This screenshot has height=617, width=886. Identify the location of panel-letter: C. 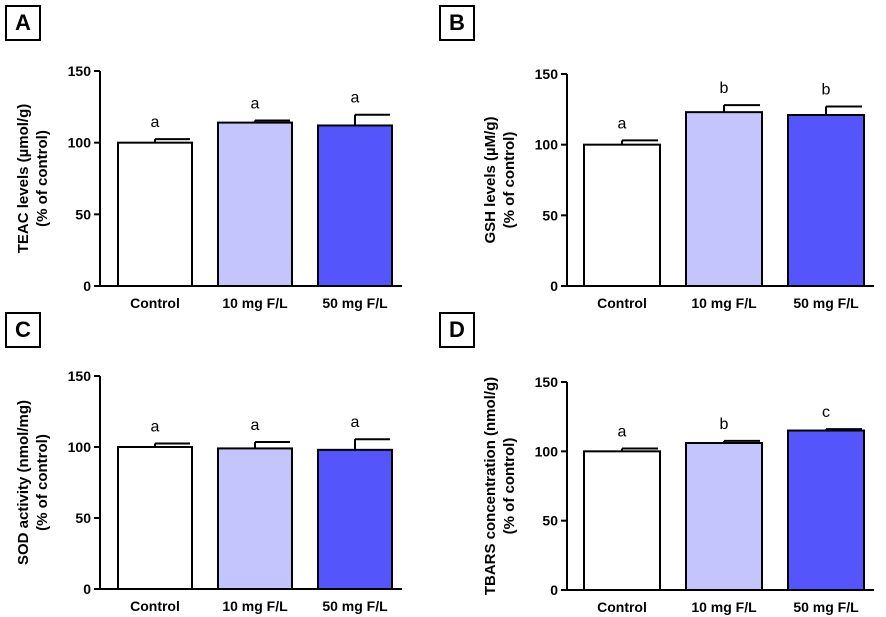
(23, 329).